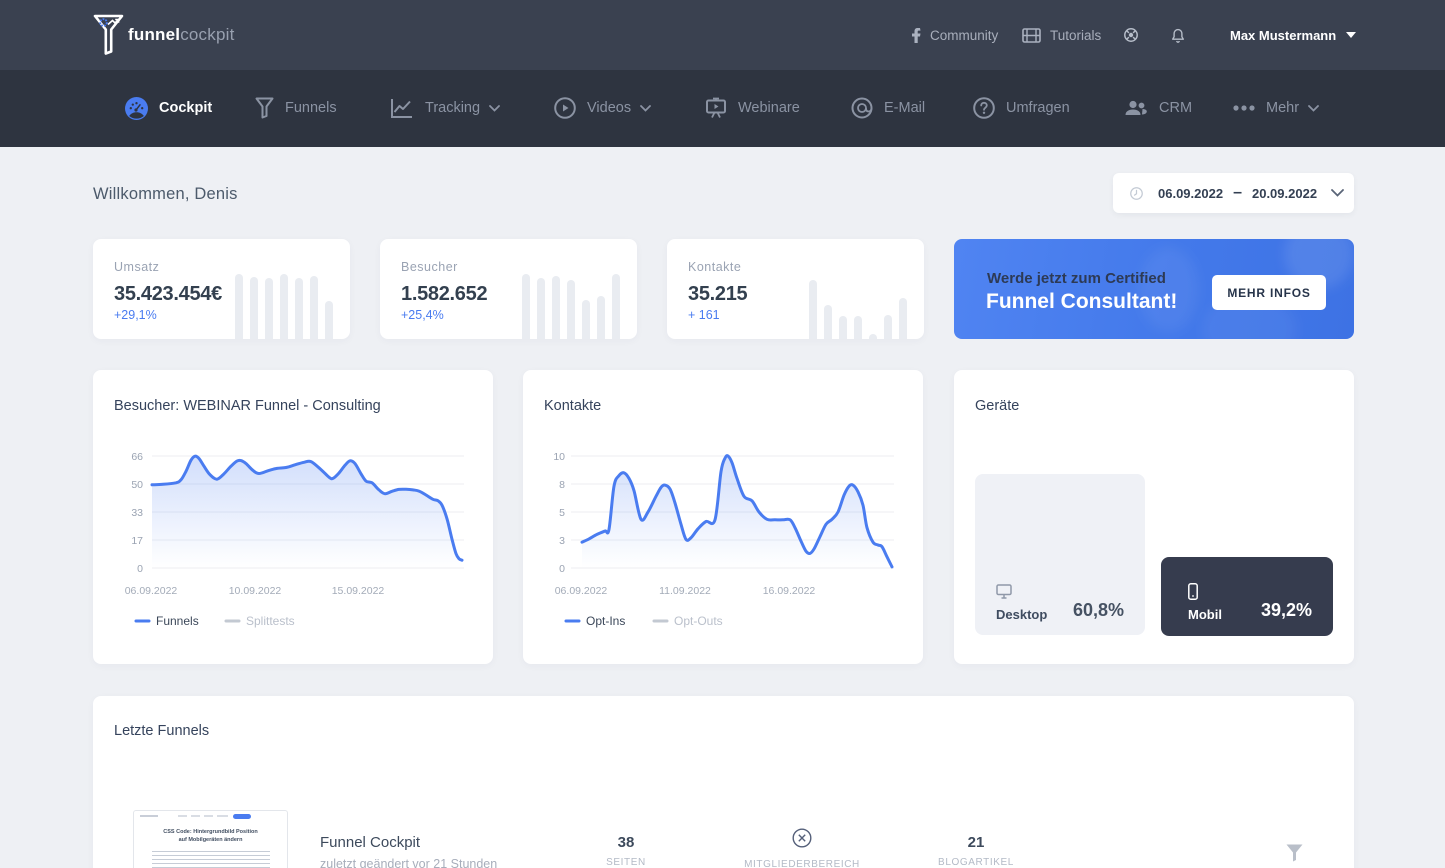 Image resolution: width=1445 pixels, height=868 pixels. What do you see at coordinates (562, 541) in the screenshot?
I see `svg-text: 3` at bounding box center [562, 541].